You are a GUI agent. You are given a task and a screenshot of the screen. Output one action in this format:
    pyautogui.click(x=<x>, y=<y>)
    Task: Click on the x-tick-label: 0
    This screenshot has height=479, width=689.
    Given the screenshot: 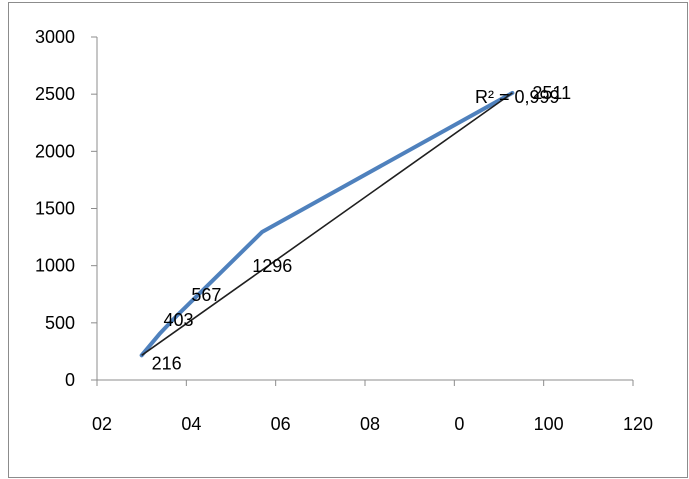 What is the action you would take?
    pyautogui.click(x=459, y=424)
    